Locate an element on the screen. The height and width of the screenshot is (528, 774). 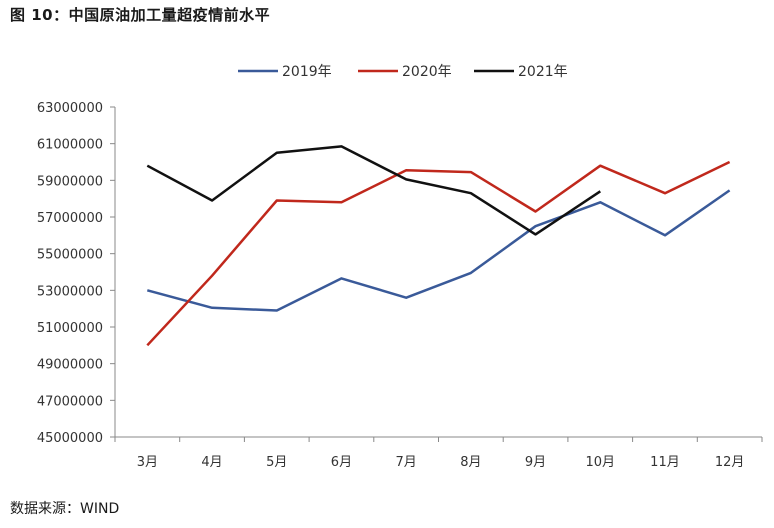
chart-legend: 2019年 2020年 2021年 is located at coordinates (403, 72).